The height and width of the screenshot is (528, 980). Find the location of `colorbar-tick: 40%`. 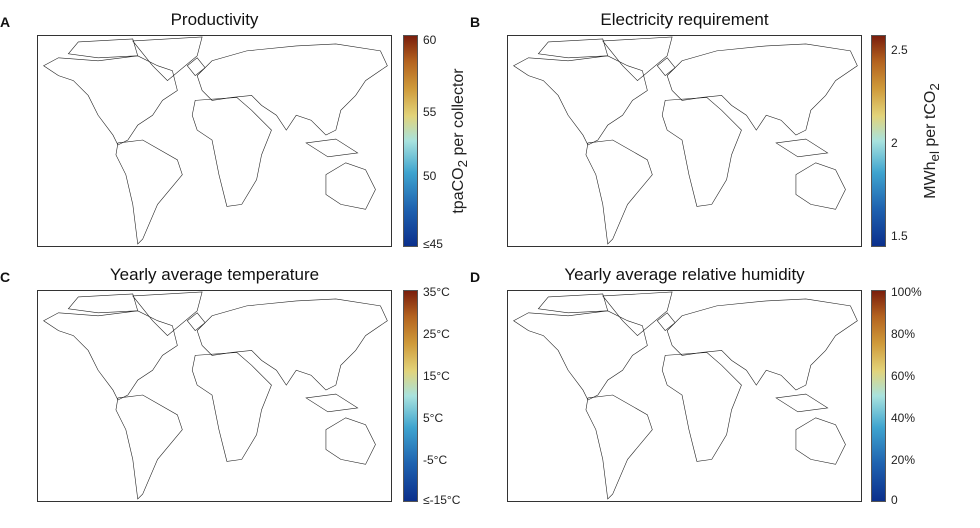

colorbar-tick: 40% is located at coordinates (903, 418).